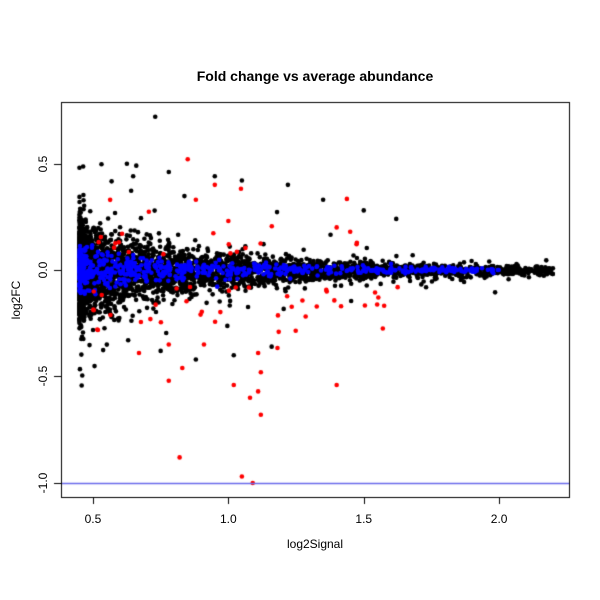 This screenshot has width=600, height=600. I want to click on y-tick-label: -1.0, so click(43, 483).